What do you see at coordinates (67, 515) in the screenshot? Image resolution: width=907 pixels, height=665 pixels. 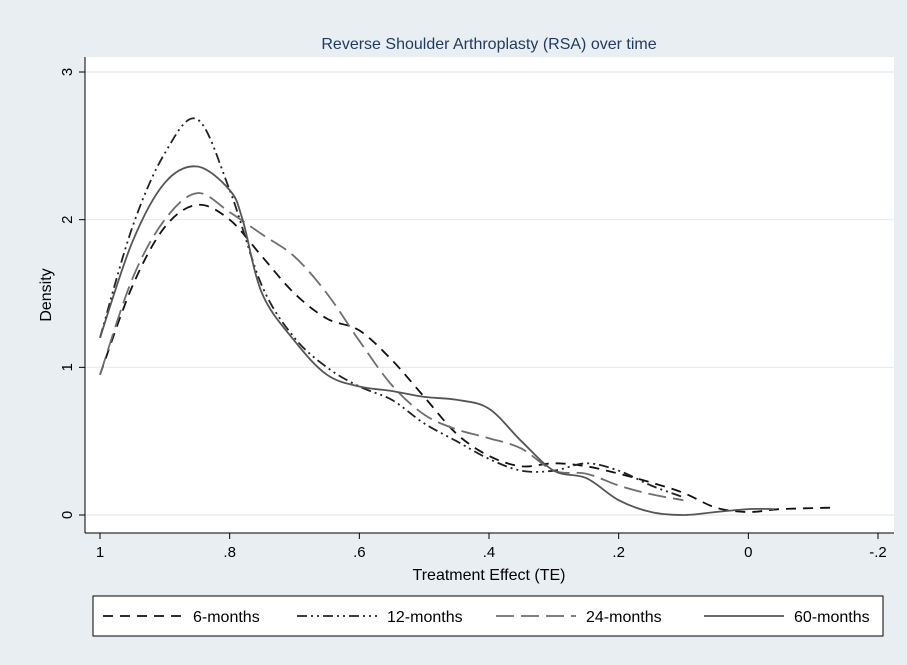 I see `y-tick-label: 0` at bounding box center [67, 515].